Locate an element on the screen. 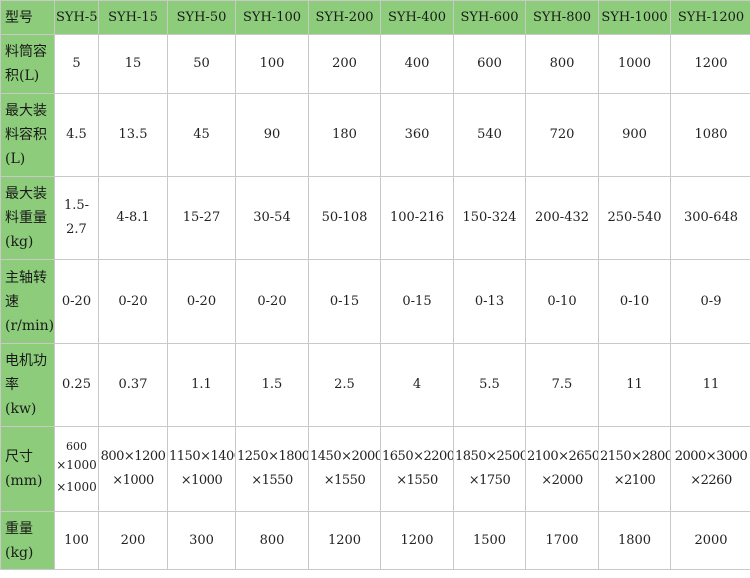 Image resolution: width=750 pixels, height=578 pixels. table-cell: 50-108 is located at coordinates (344, 218).